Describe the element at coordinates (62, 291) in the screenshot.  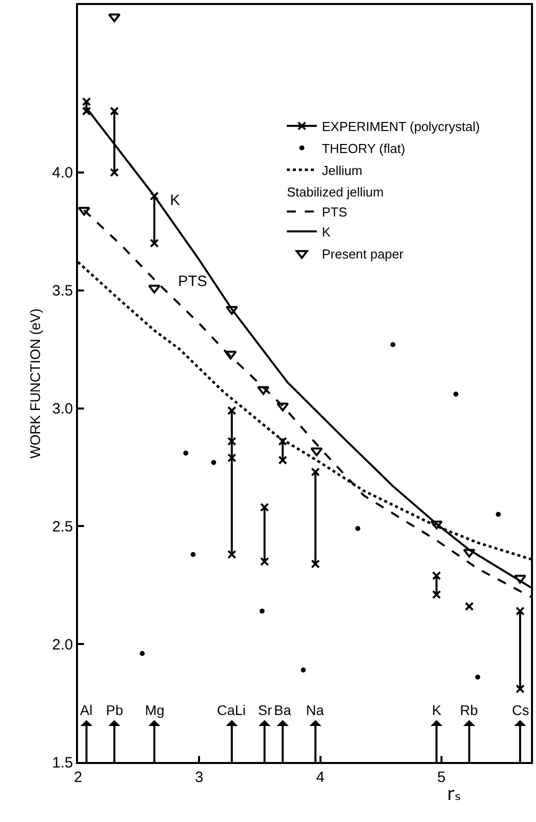
I see `y-tick-label: 3.5` at that location.